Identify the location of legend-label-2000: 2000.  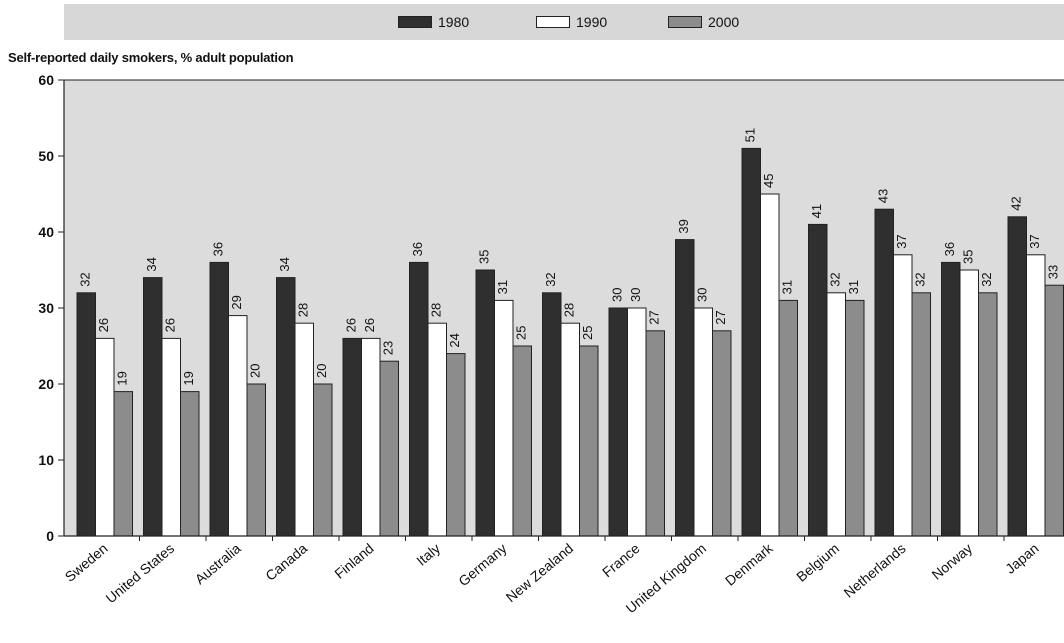
(724, 22).